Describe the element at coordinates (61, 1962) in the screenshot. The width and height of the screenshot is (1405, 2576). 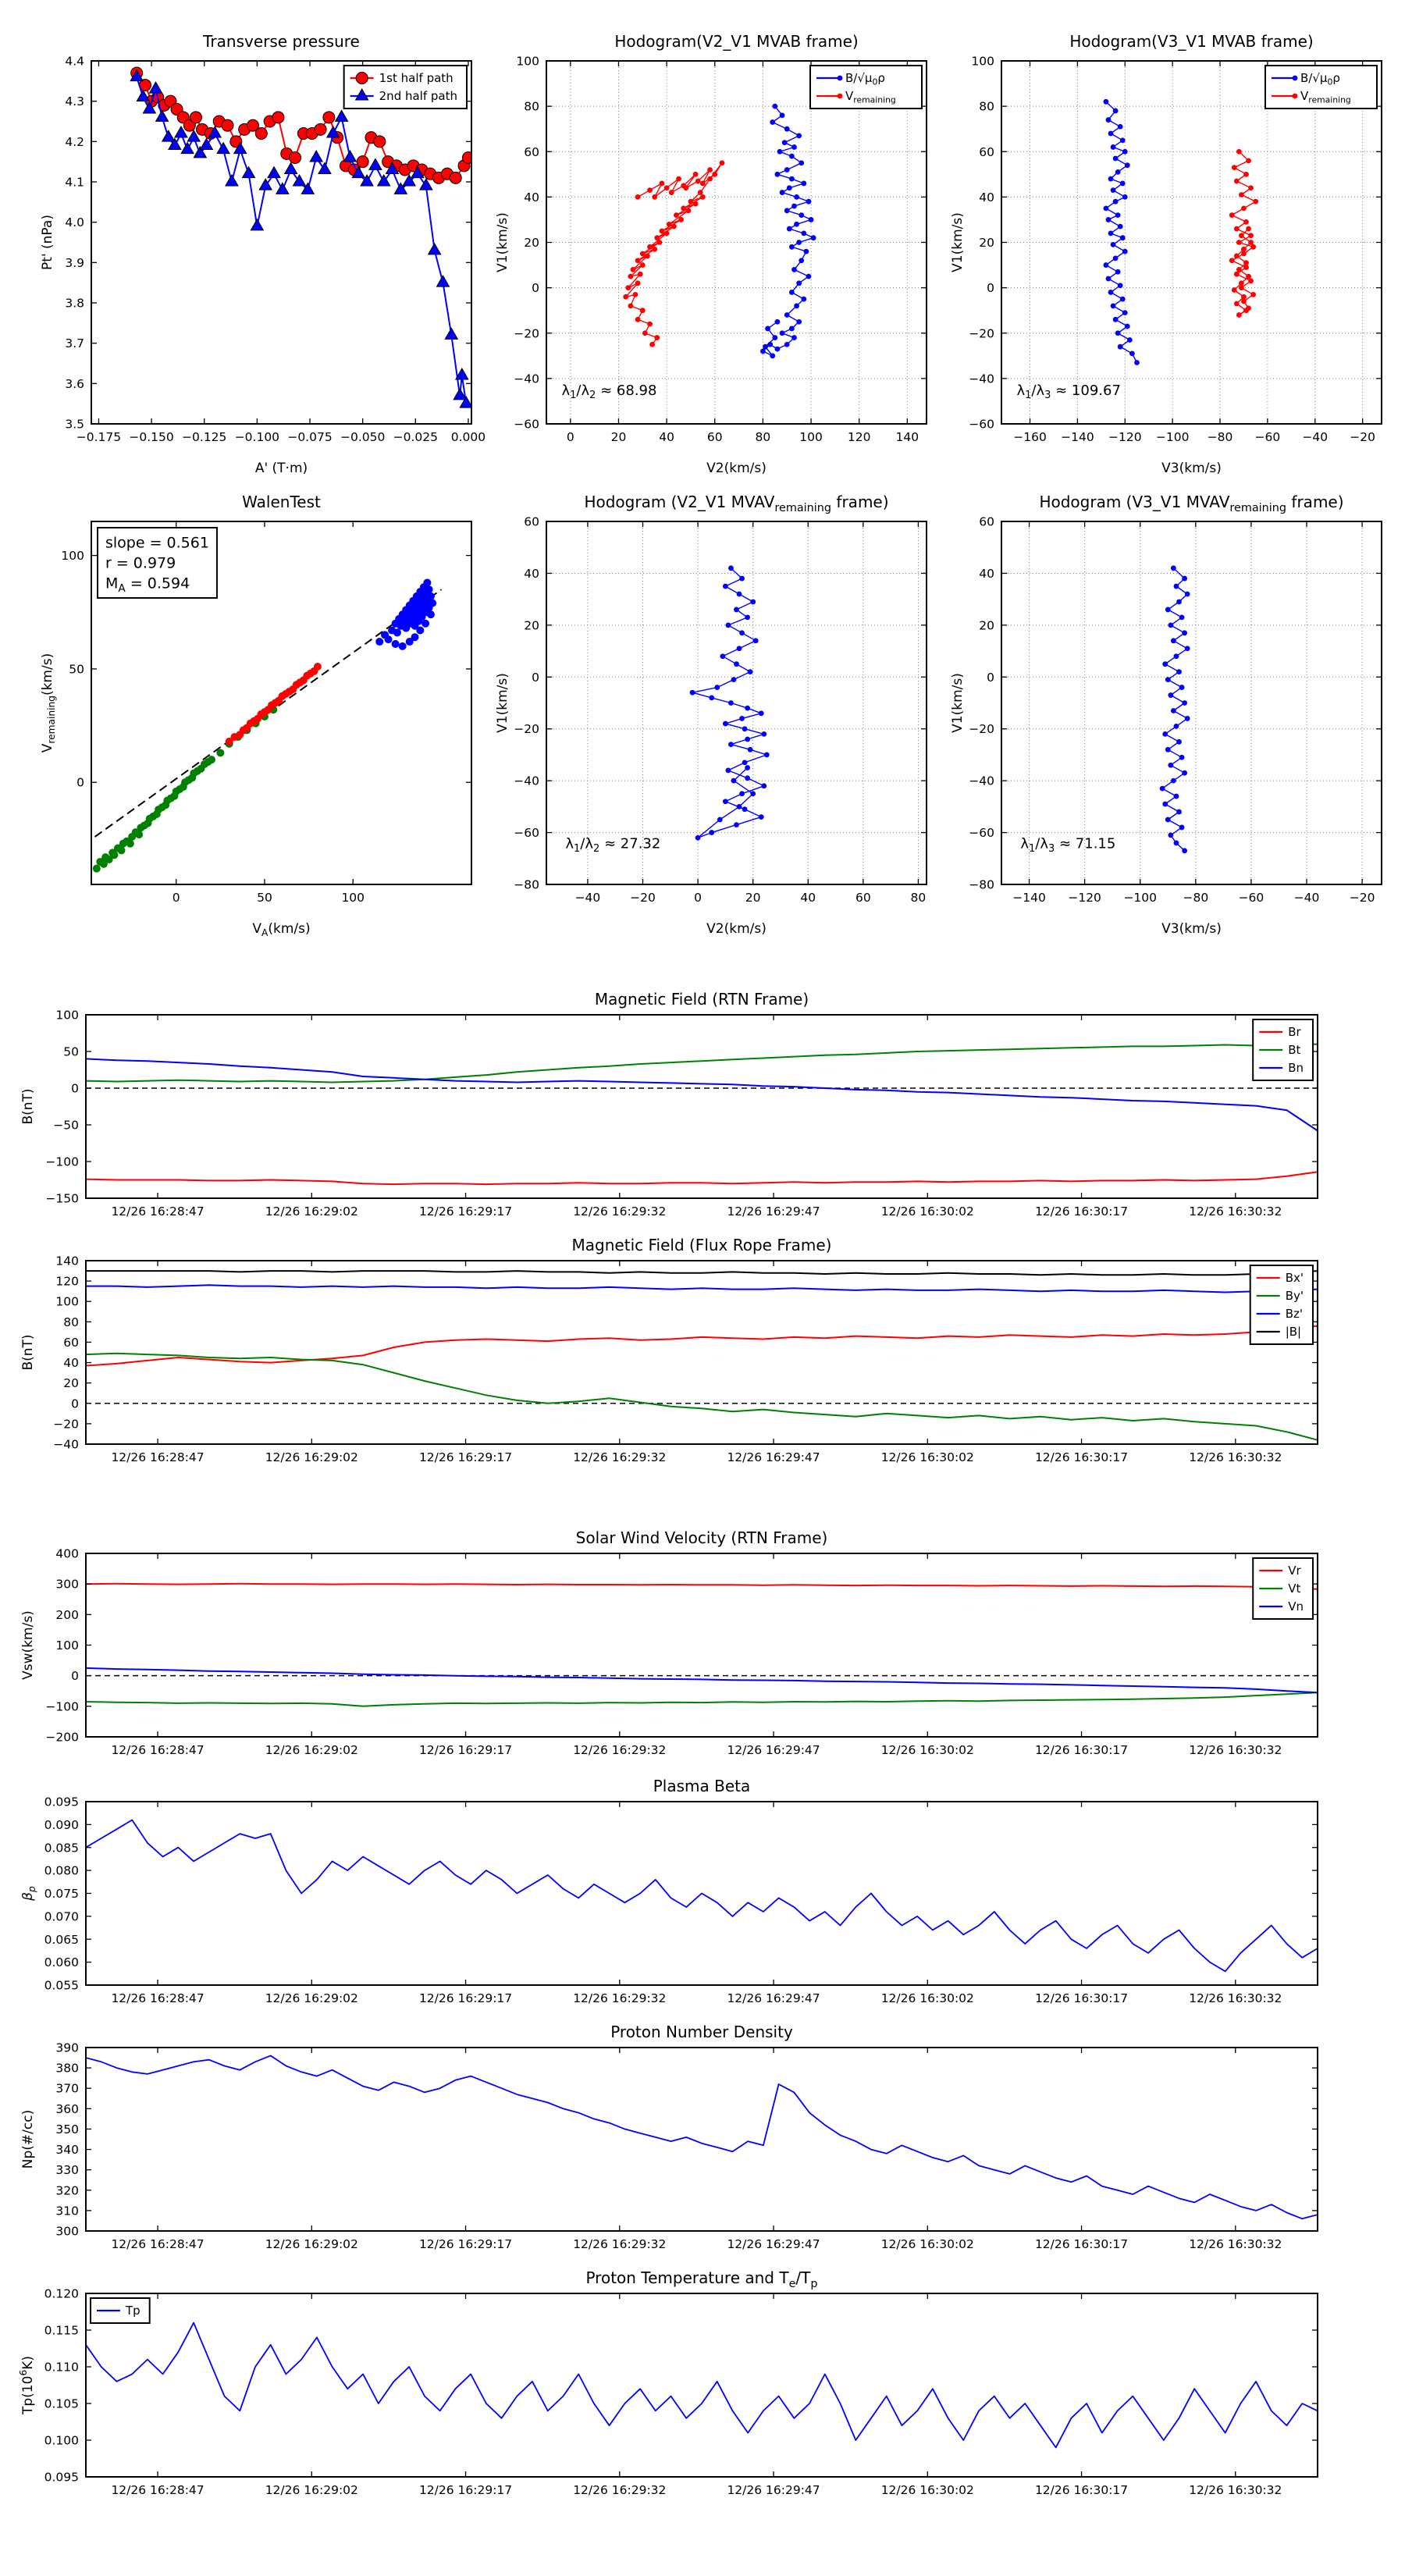
I see `y-tick-label: 0.060` at that location.